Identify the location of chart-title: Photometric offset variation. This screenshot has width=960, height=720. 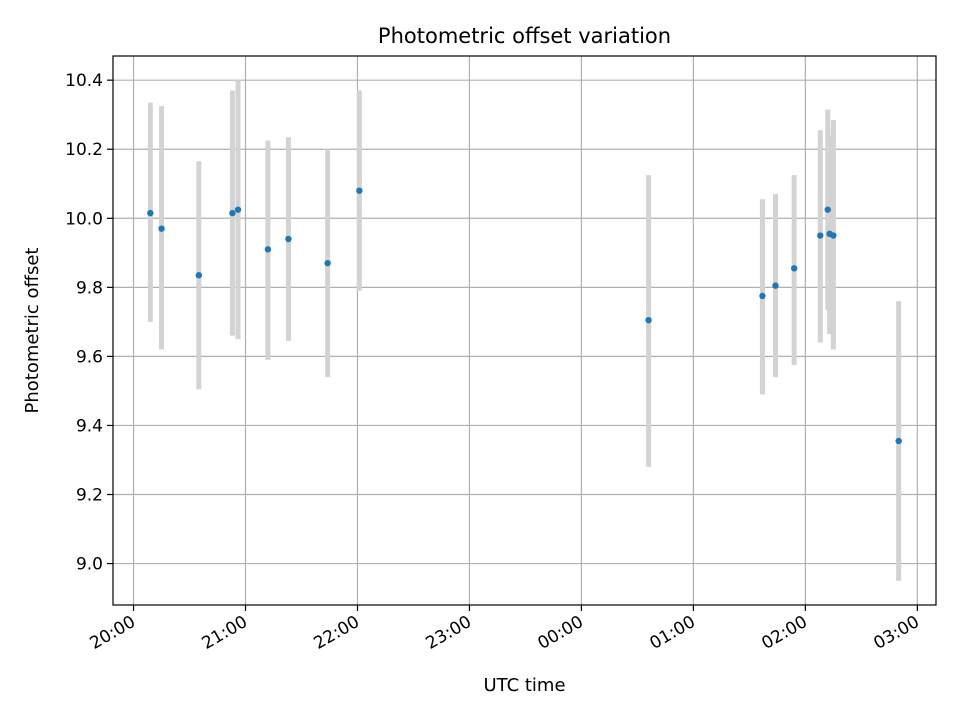
(524, 36).